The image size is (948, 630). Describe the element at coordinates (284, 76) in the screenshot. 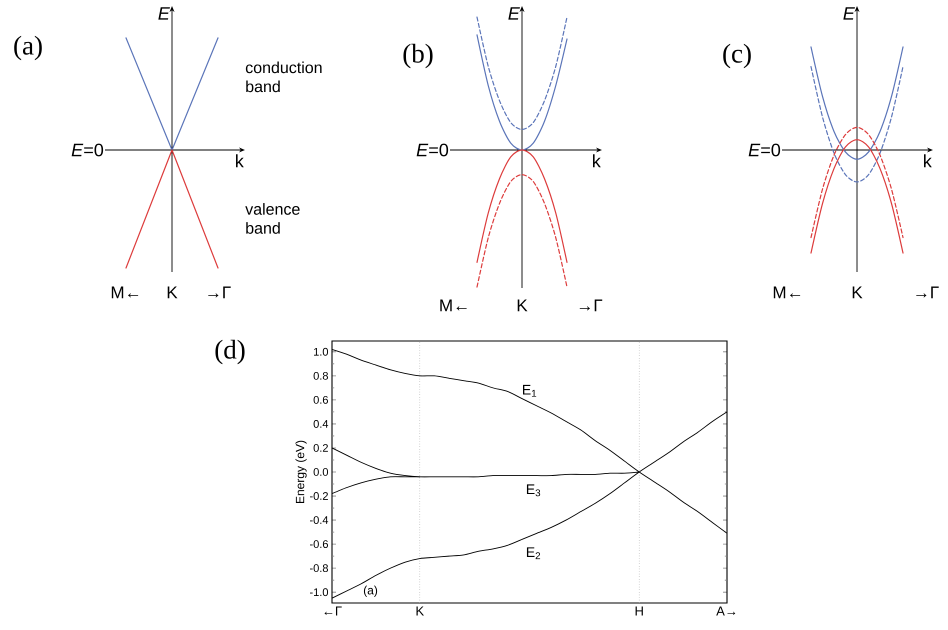

I see `text: conduction band` at that location.